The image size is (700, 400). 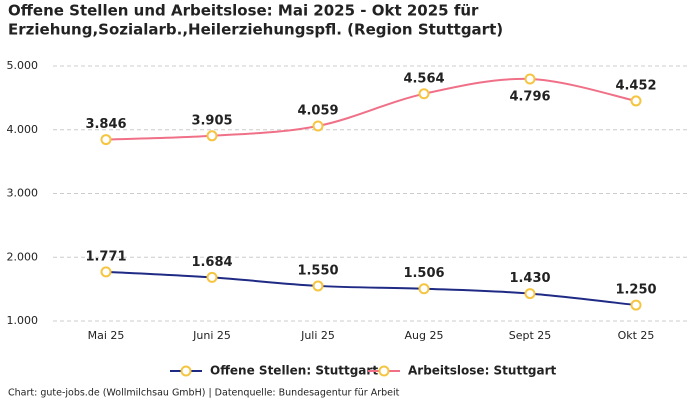 What do you see at coordinates (529, 97) in the screenshot?
I see `data-label: 4.796` at bounding box center [529, 97].